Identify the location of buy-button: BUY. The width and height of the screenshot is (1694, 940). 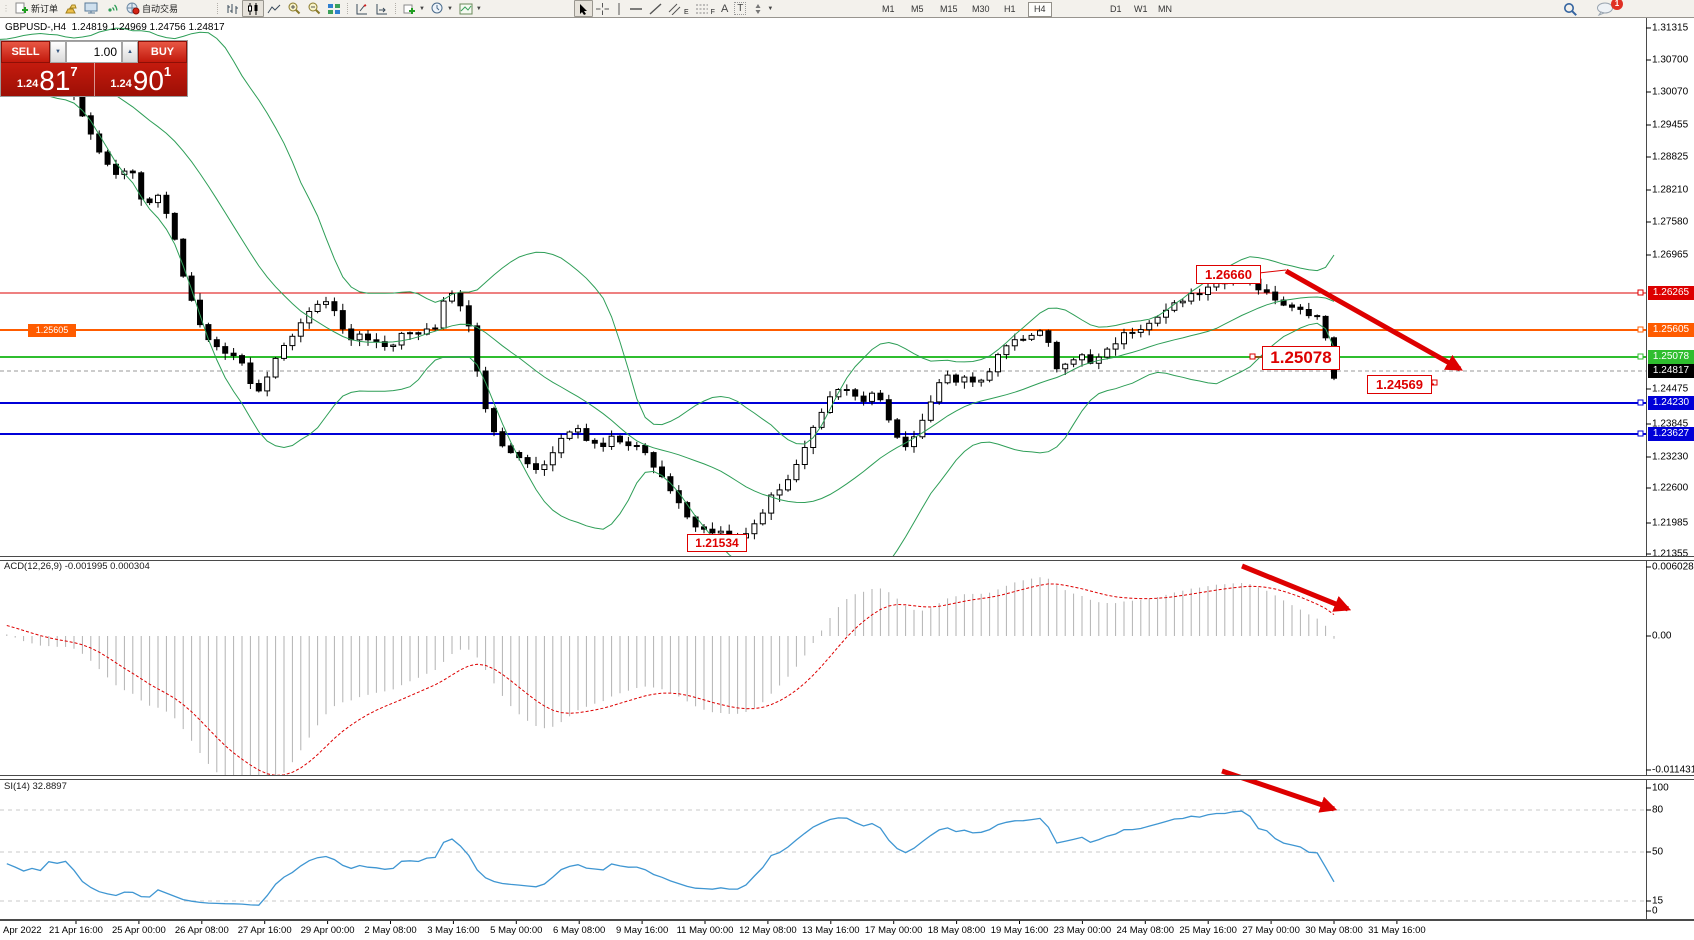
(162, 52).